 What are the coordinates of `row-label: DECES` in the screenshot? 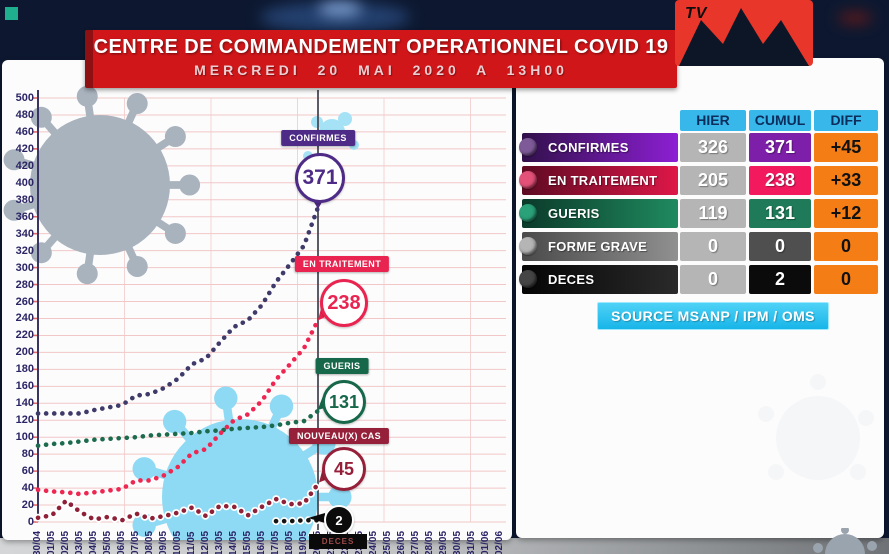 It's located at (600, 279).